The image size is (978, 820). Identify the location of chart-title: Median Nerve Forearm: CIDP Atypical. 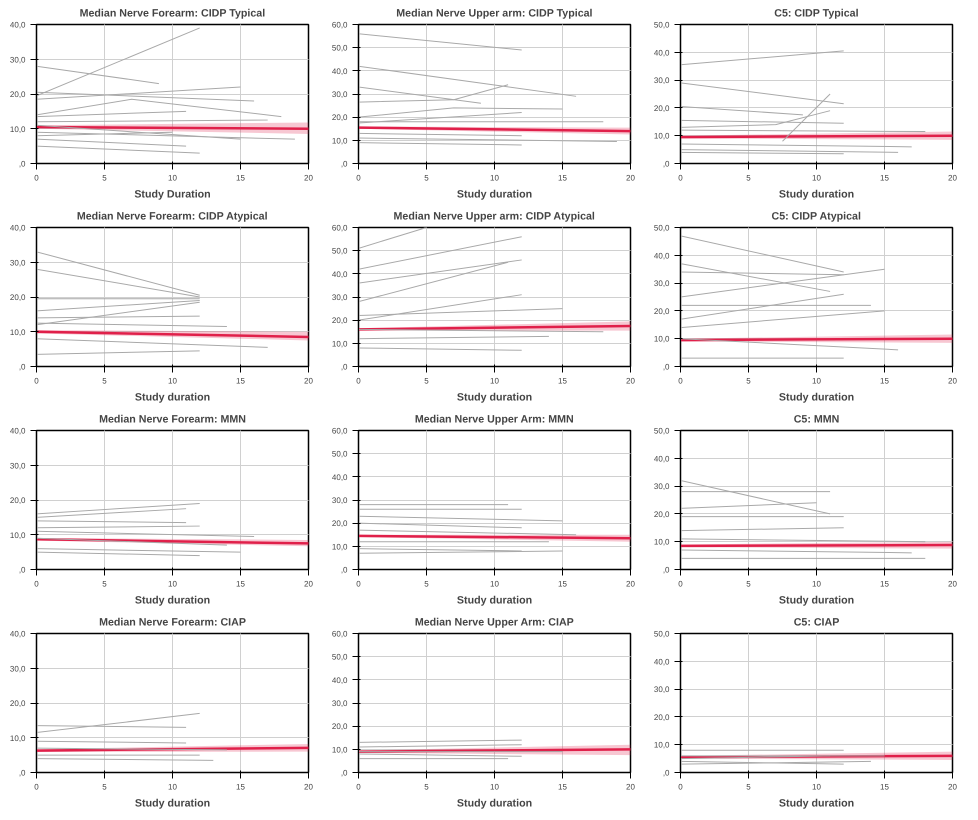
(172, 216).